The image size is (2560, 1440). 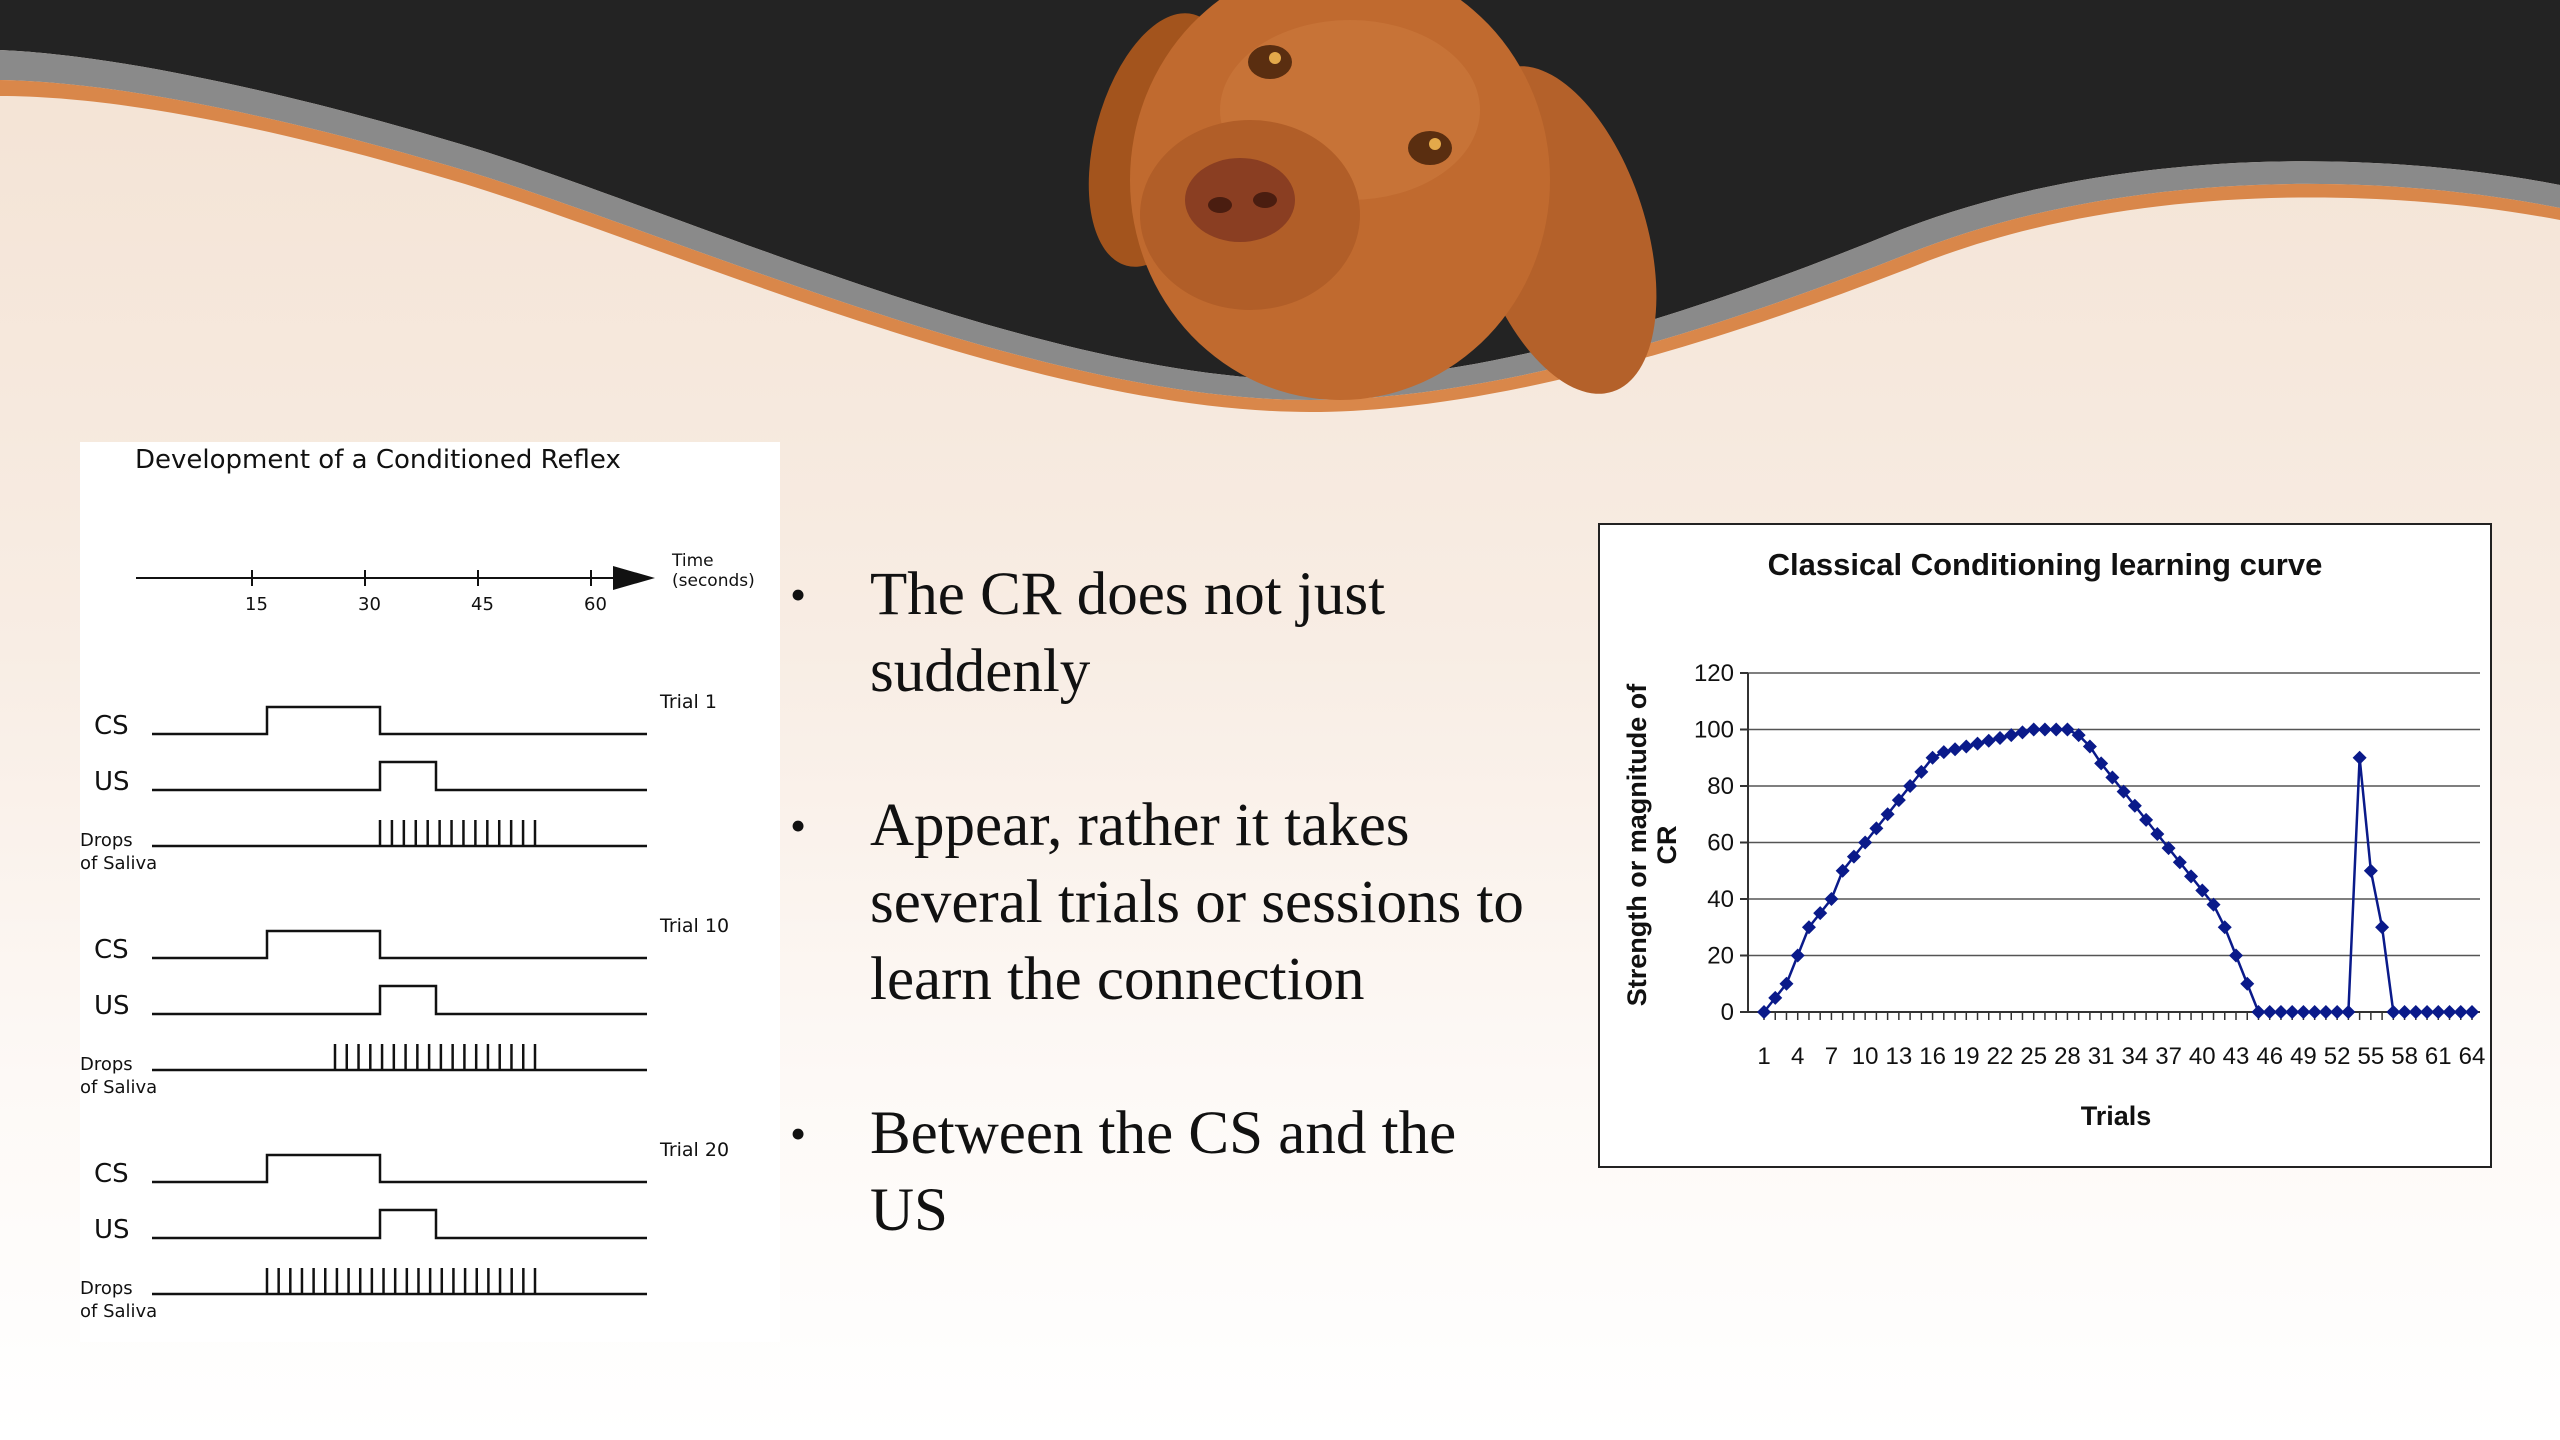 What do you see at coordinates (2000, 1056) in the screenshot?
I see `x-tick-label: 22` at bounding box center [2000, 1056].